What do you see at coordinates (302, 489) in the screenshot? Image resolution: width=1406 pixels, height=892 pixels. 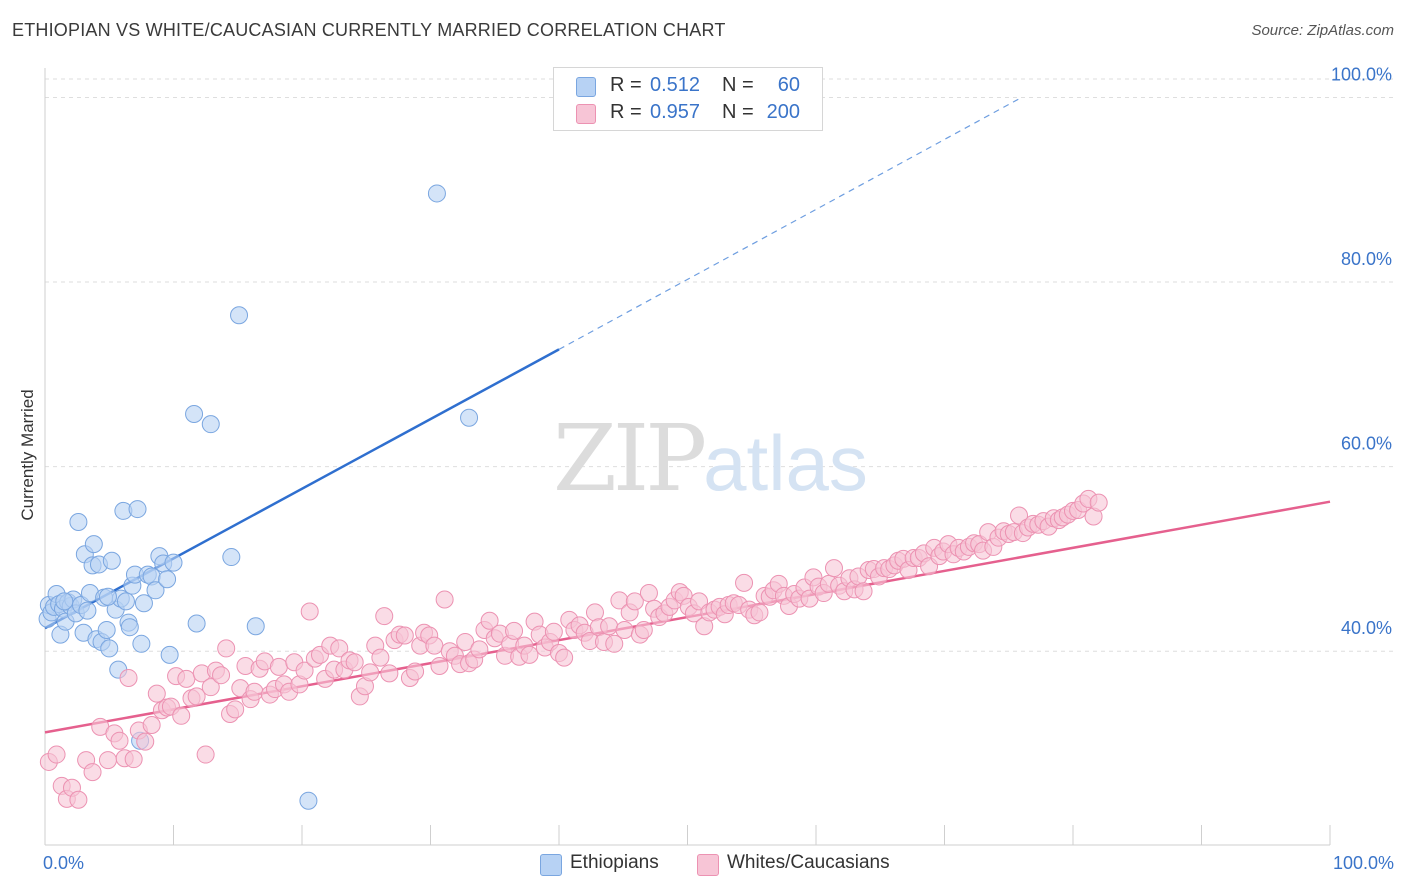 I see `trend-line-ethiopians` at bounding box center [302, 489].